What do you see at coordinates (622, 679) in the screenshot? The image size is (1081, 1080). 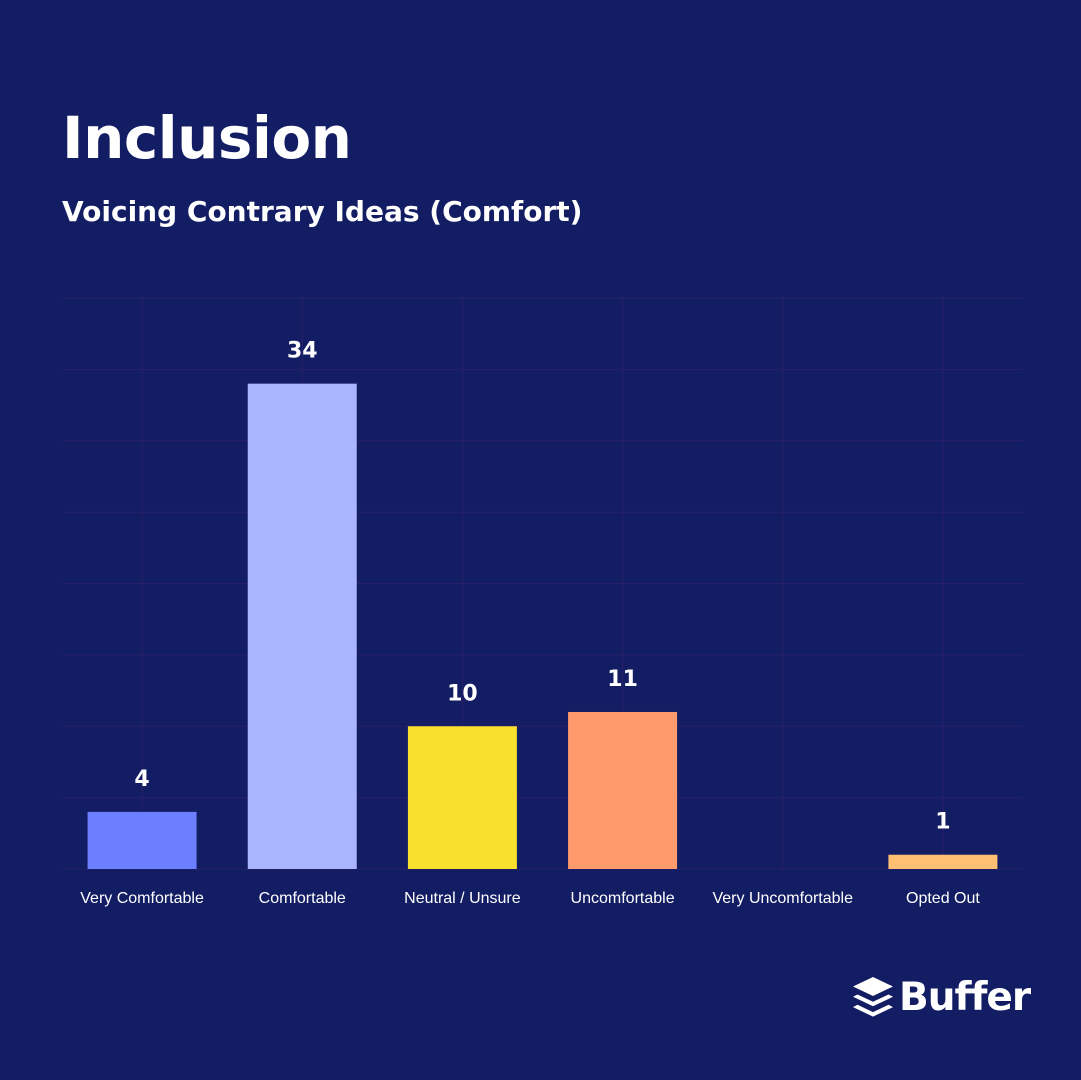 I see `bar-value-label: 11` at bounding box center [622, 679].